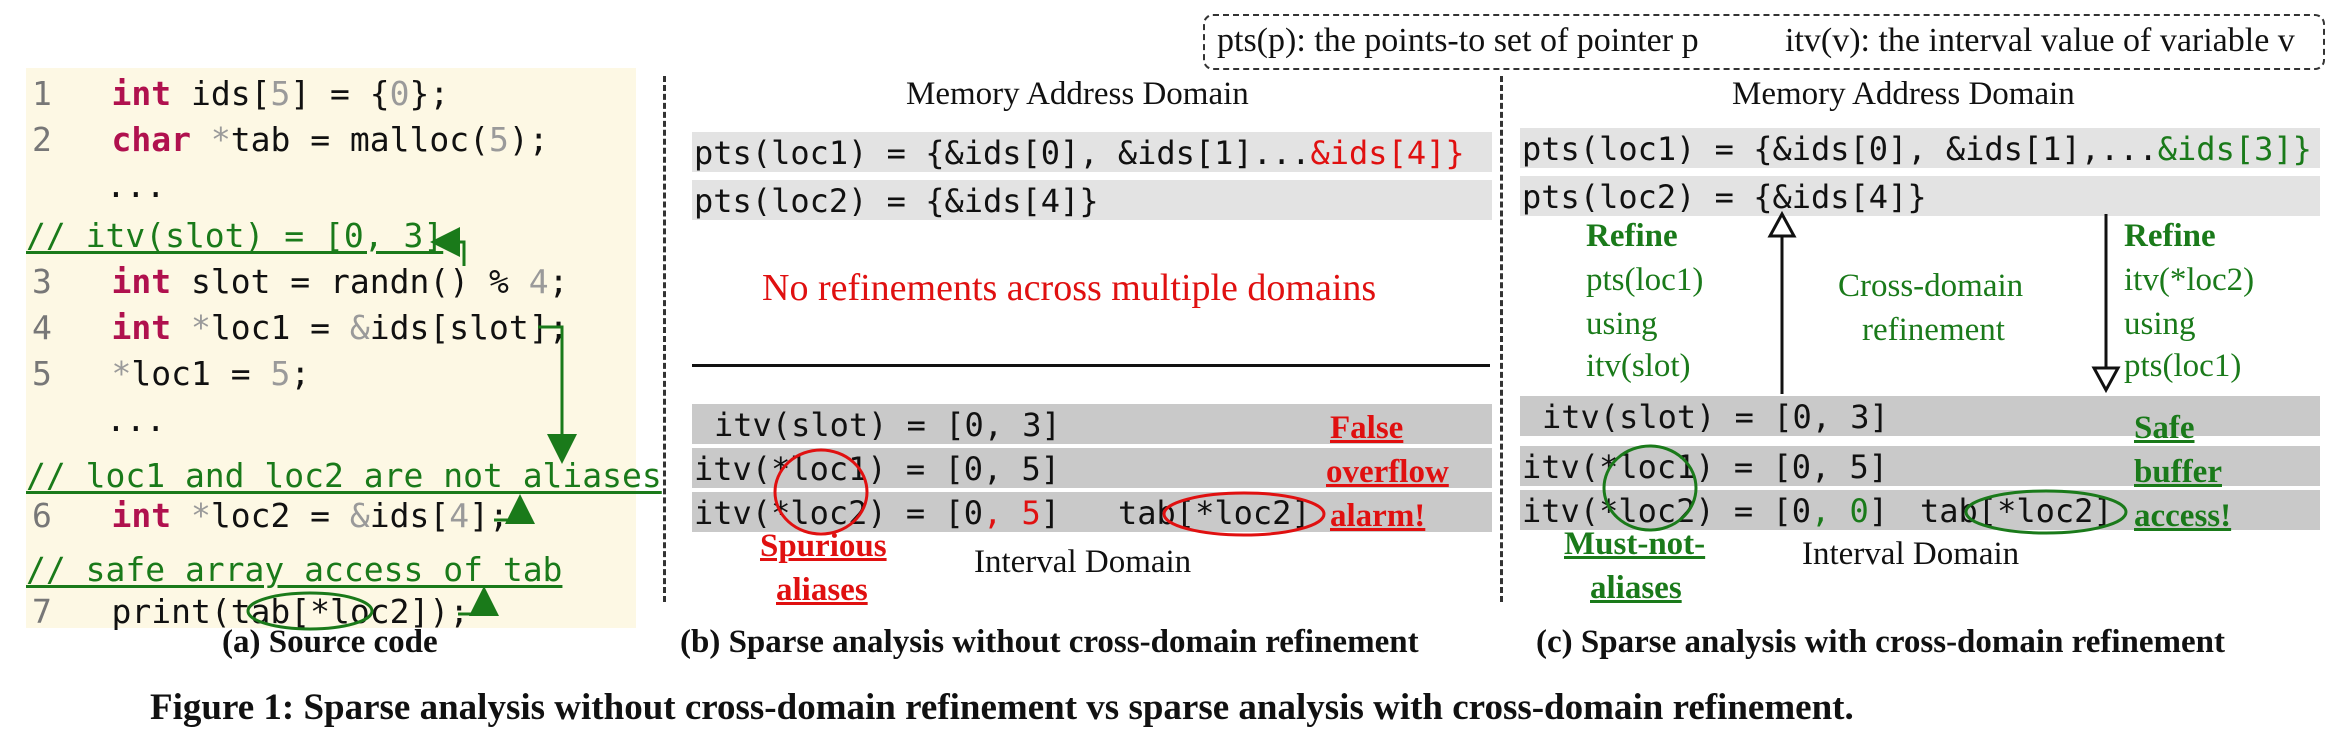 The width and height of the screenshot is (2350, 748). Describe the element at coordinates (2040, 40) in the screenshot. I see `legend-itv: itv(v): the interval value of variable v` at that location.